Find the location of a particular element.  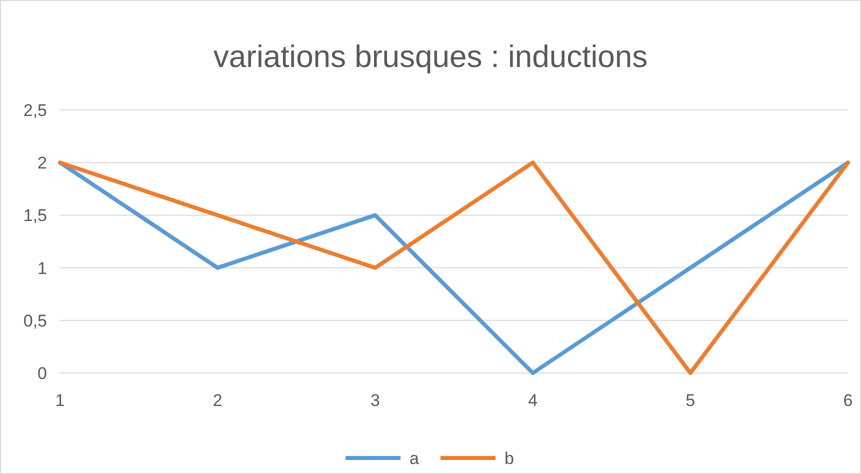

chart-title: variations brusques : inductions is located at coordinates (430, 56).